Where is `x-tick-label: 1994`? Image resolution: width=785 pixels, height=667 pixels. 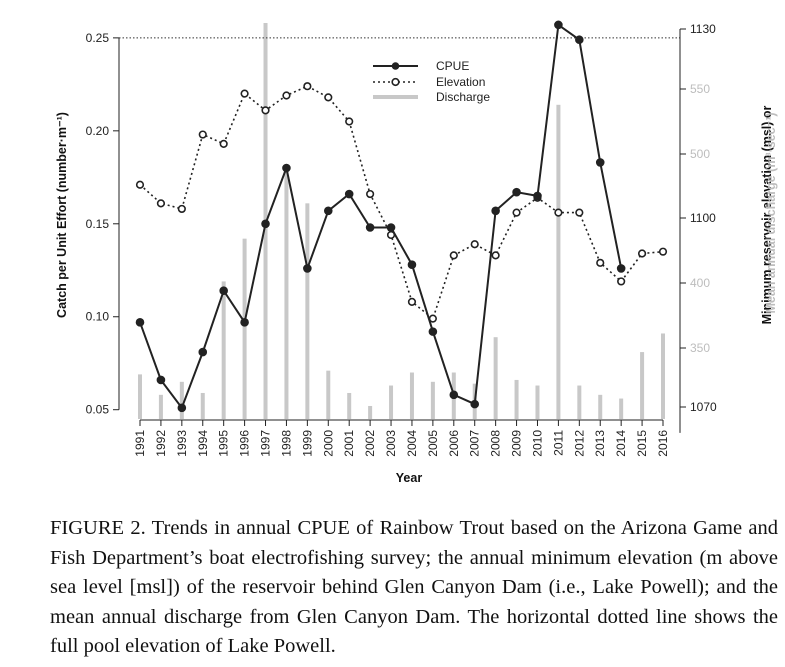 x-tick-label: 1994 is located at coordinates (203, 443).